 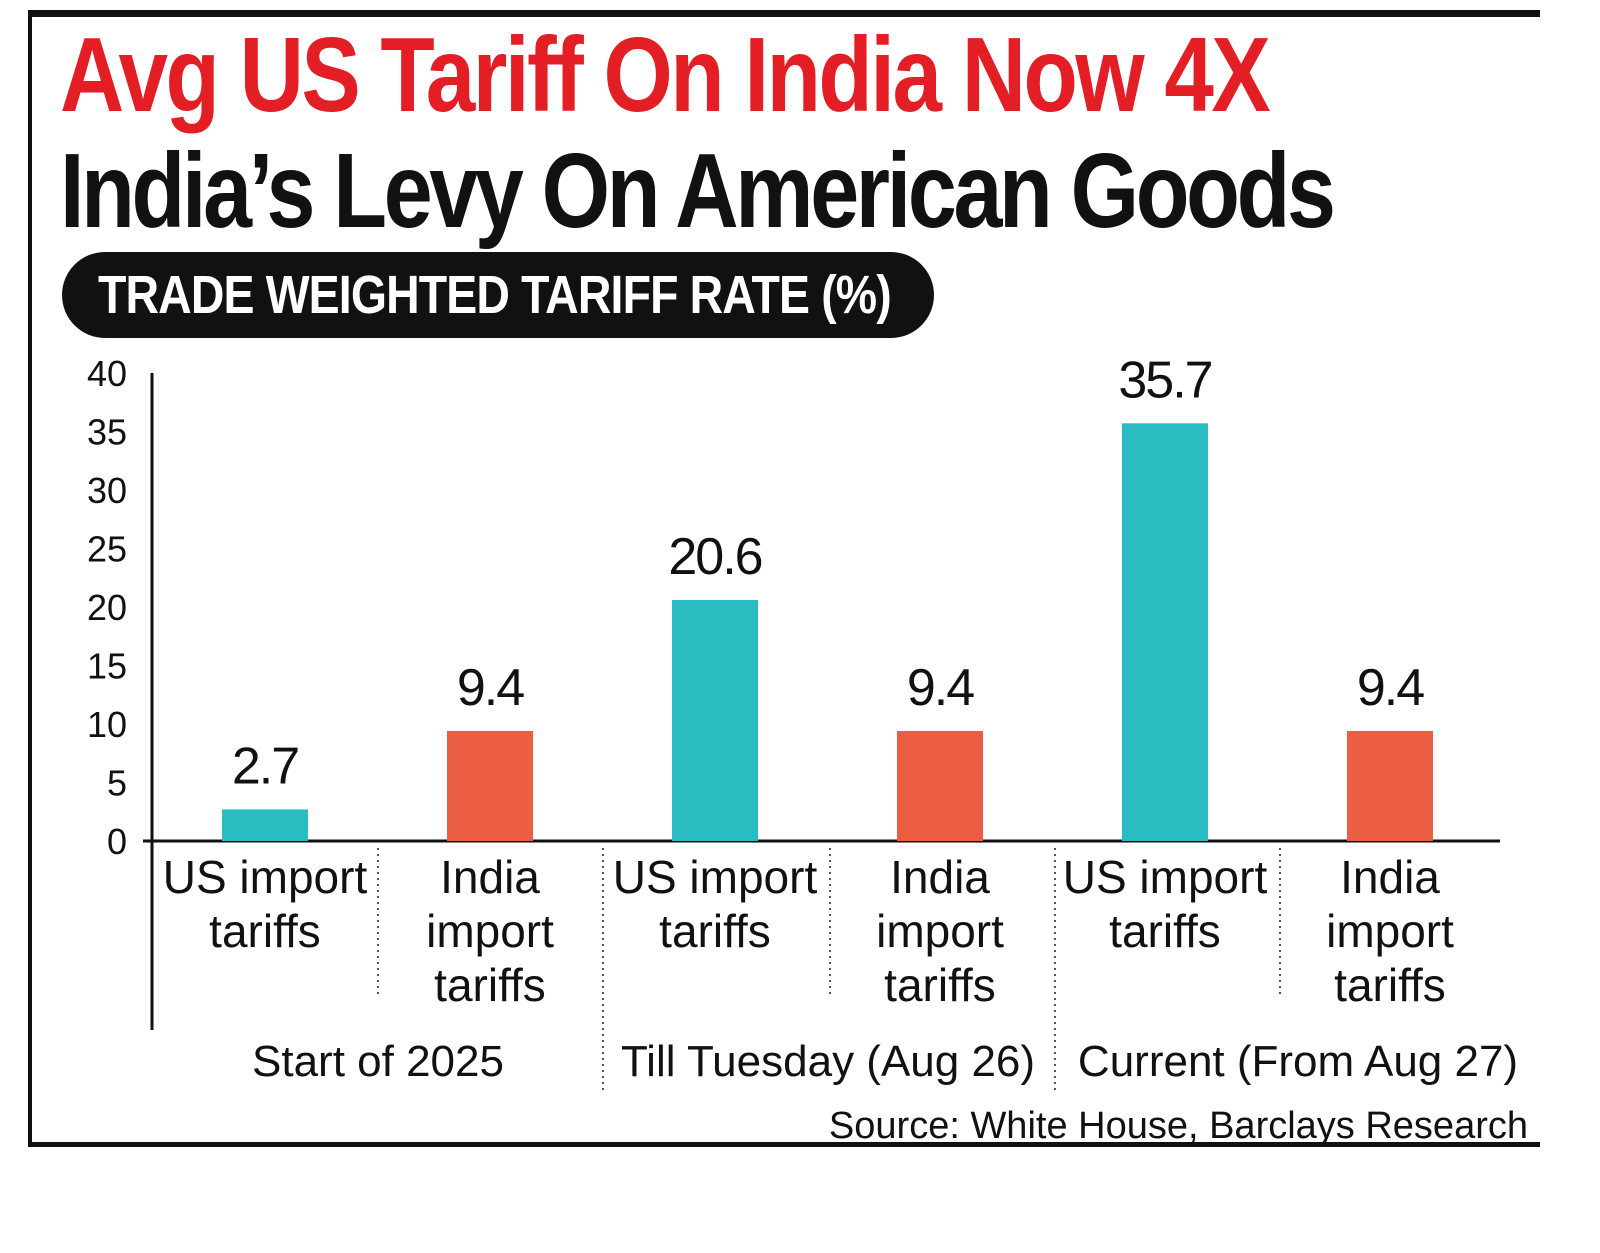 I want to click on category-separators, so click(x=829, y=970).